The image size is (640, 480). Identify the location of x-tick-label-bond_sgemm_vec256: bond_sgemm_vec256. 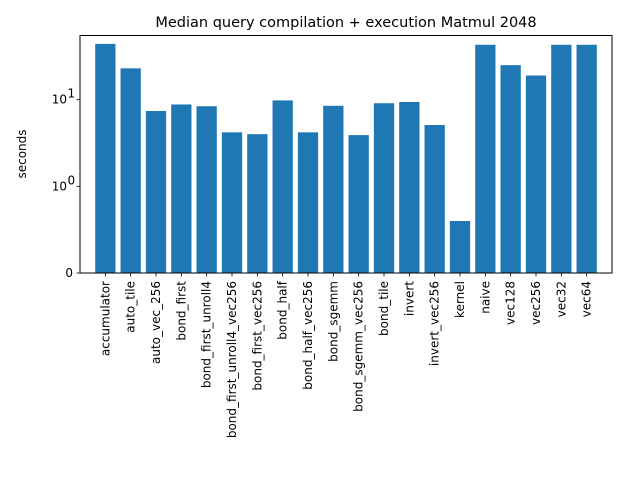
(359, 346).